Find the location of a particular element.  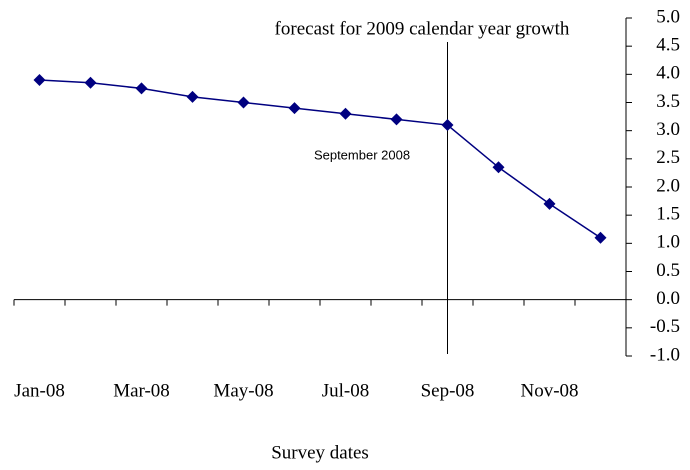

september-annotation: September 2008 is located at coordinates (362, 154).